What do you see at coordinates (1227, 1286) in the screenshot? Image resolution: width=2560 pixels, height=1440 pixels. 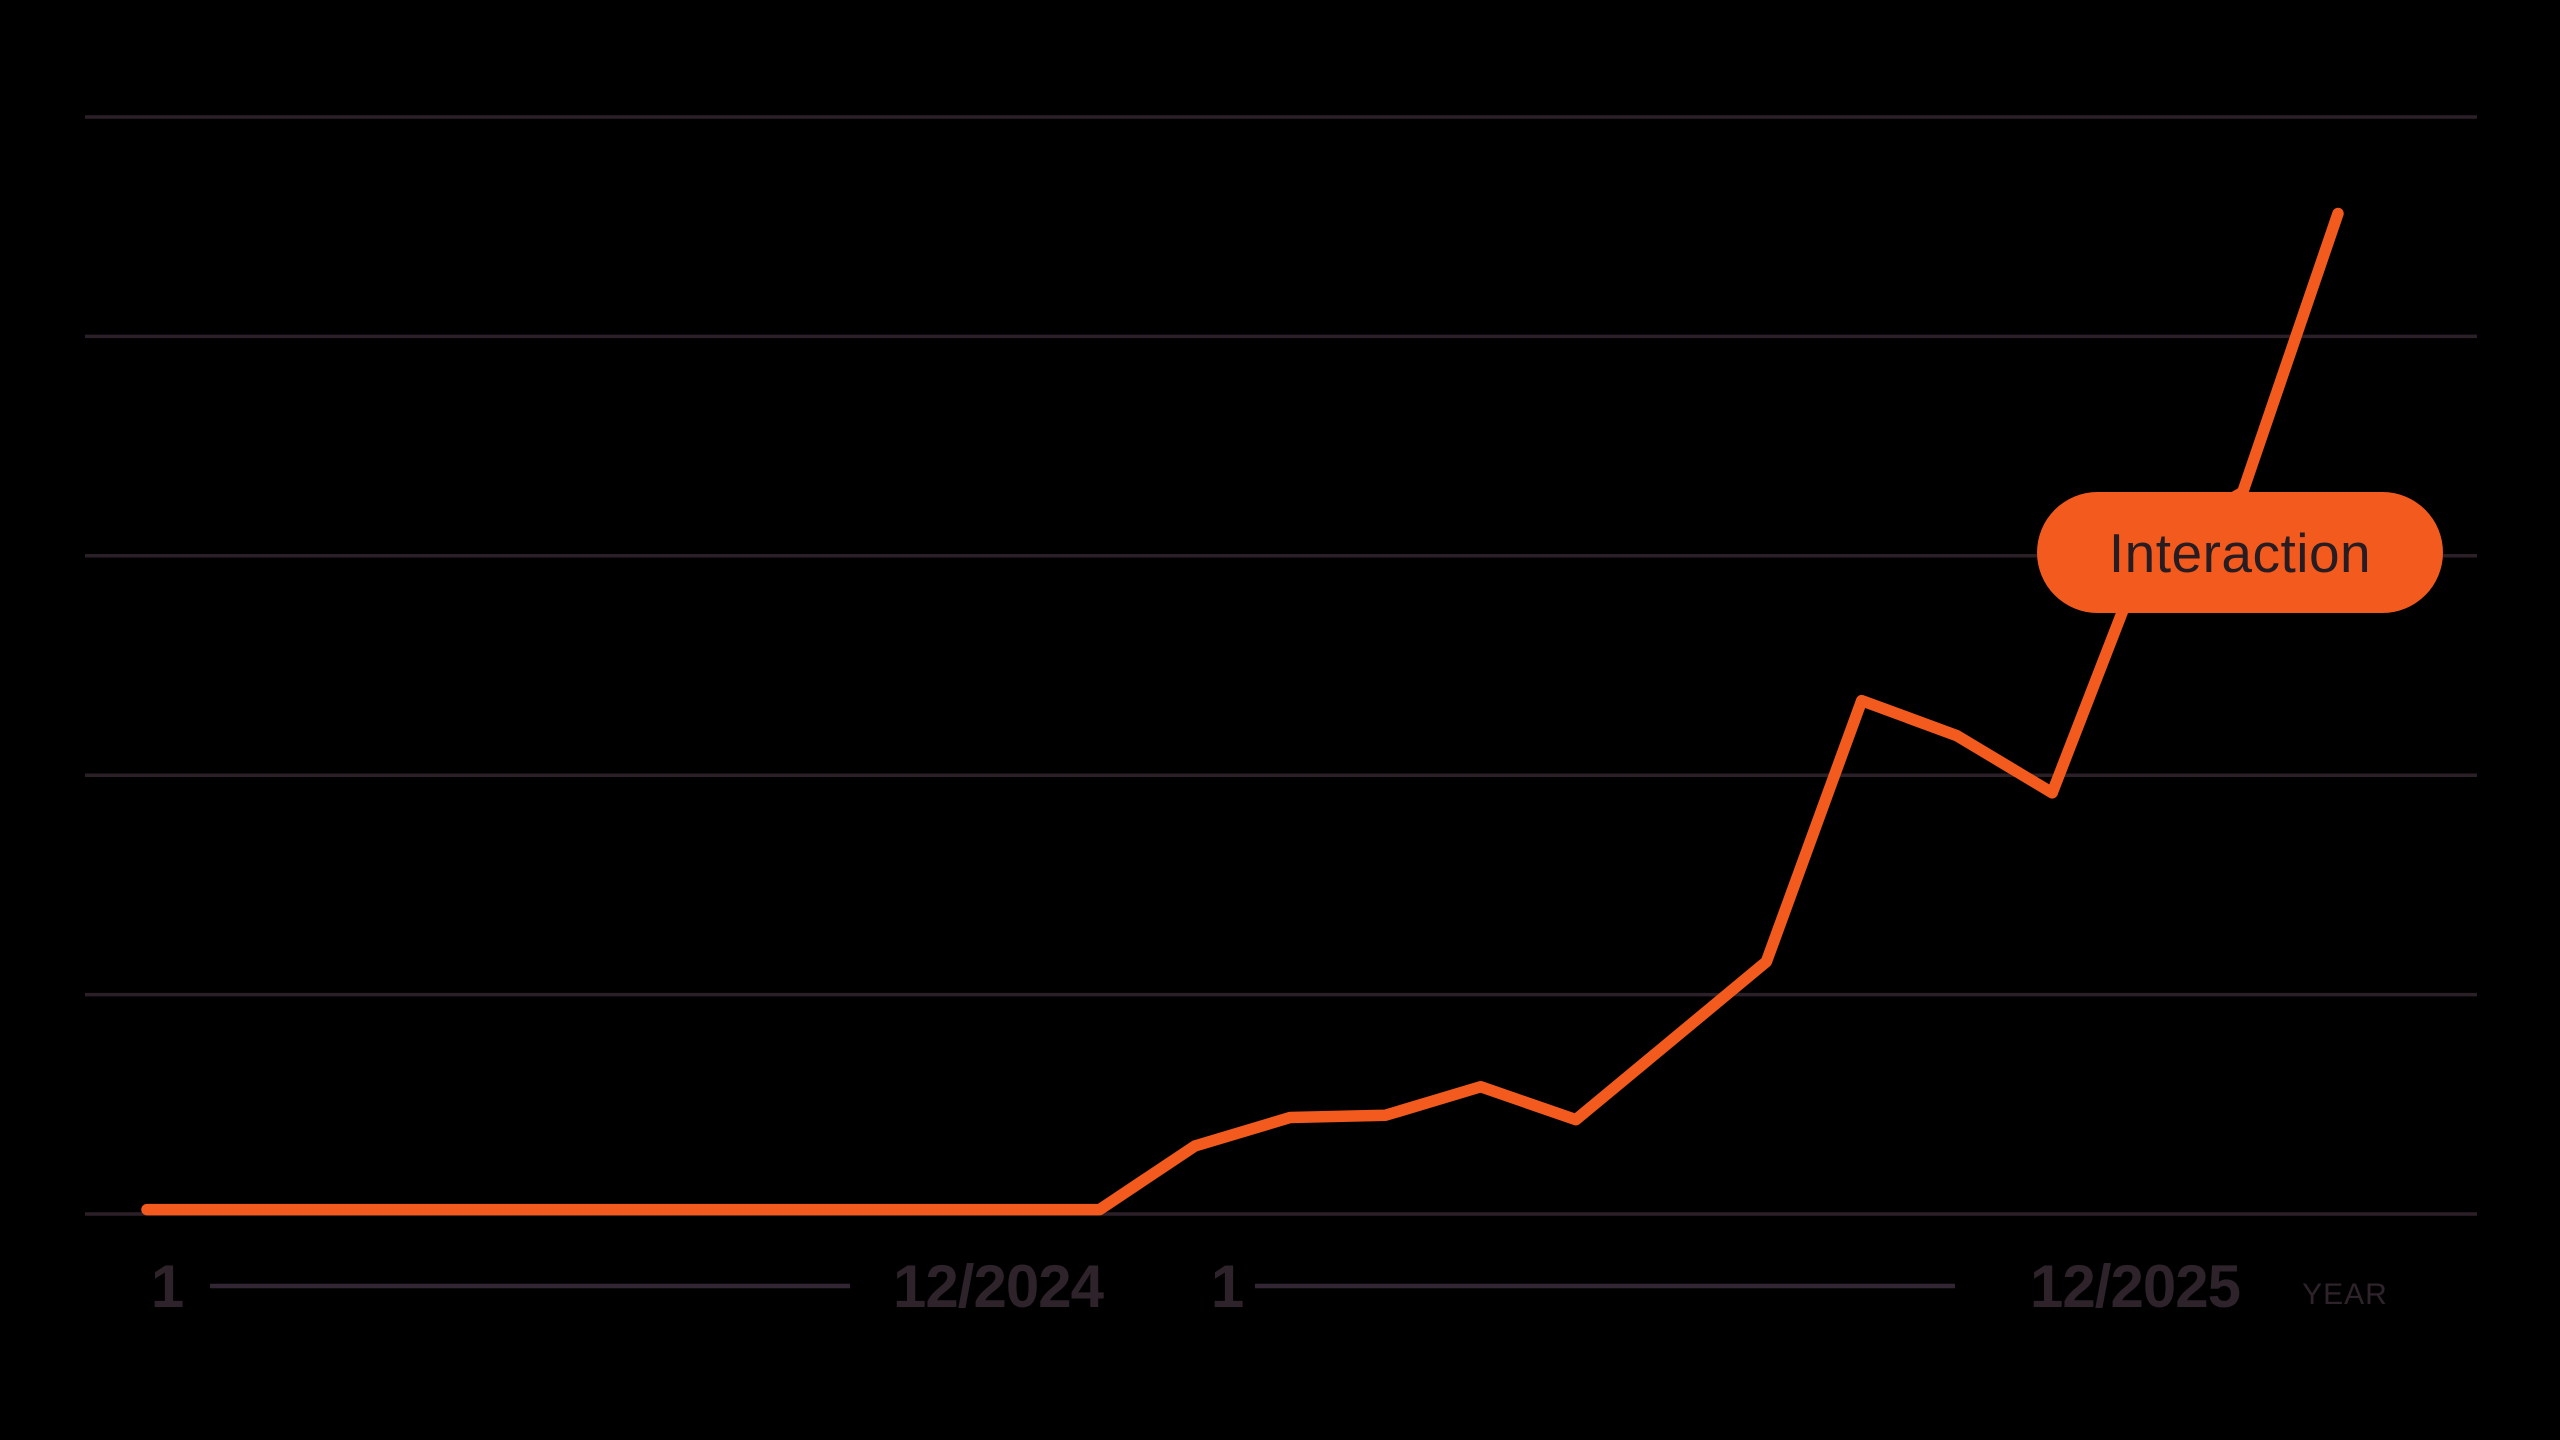 I see `x-tick-jan-2025: 1` at bounding box center [1227, 1286].